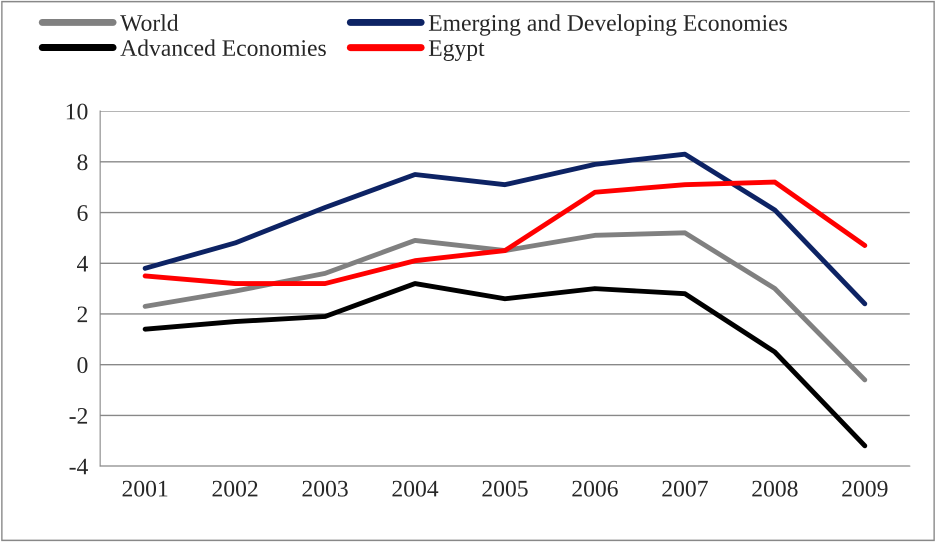 The height and width of the screenshot is (542, 936). What do you see at coordinates (223, 47) in the screenshot?
I see `legend-label: Advanced Economies` at bounding box center [223, 47].